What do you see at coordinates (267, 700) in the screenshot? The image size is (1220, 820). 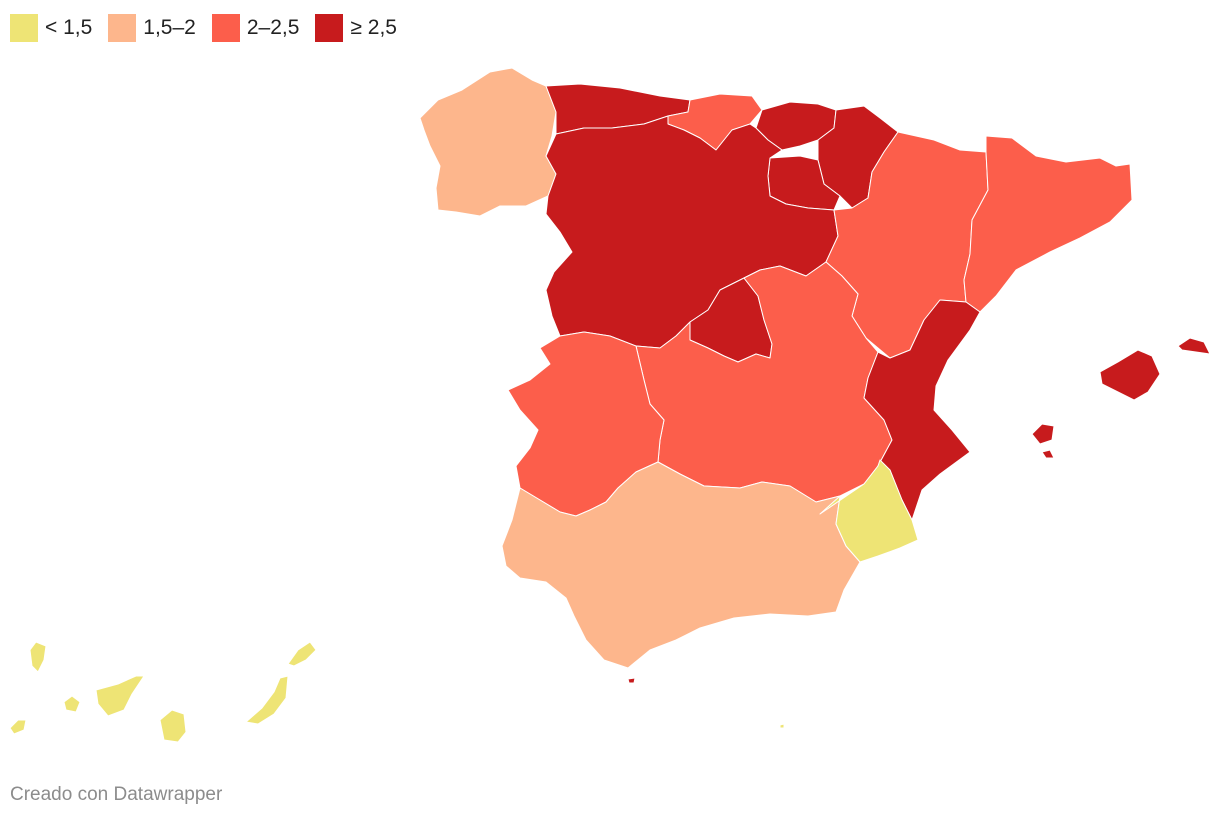 I see `region-fuerteventura` at bounding box center [267, 700].